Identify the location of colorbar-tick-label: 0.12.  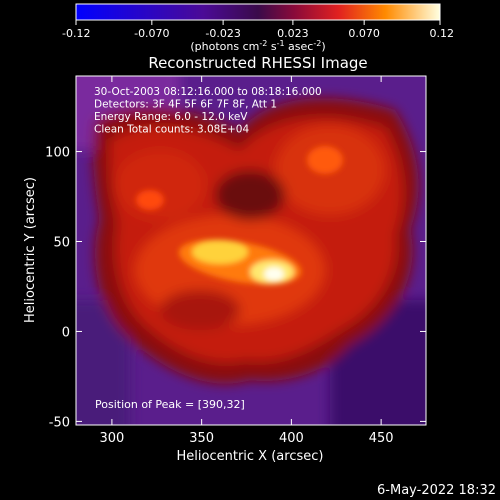
(442, 33).